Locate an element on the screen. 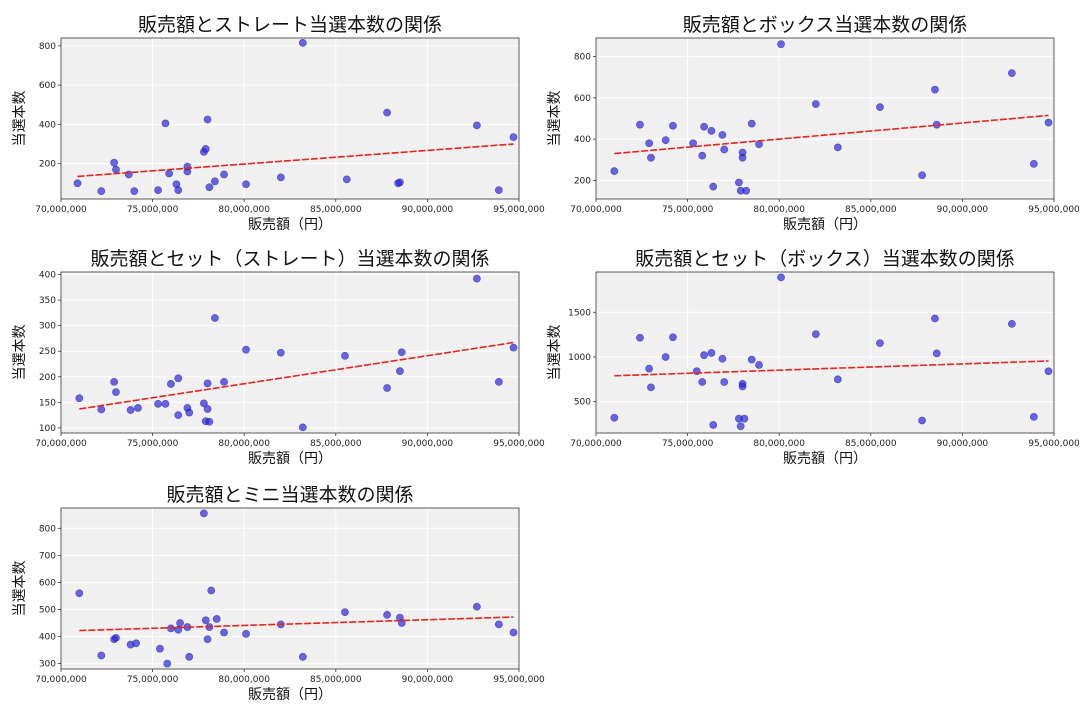  chart-title: 販売額とセット（ボックス）当選本数の関係 is located at coordinates (824, 259).